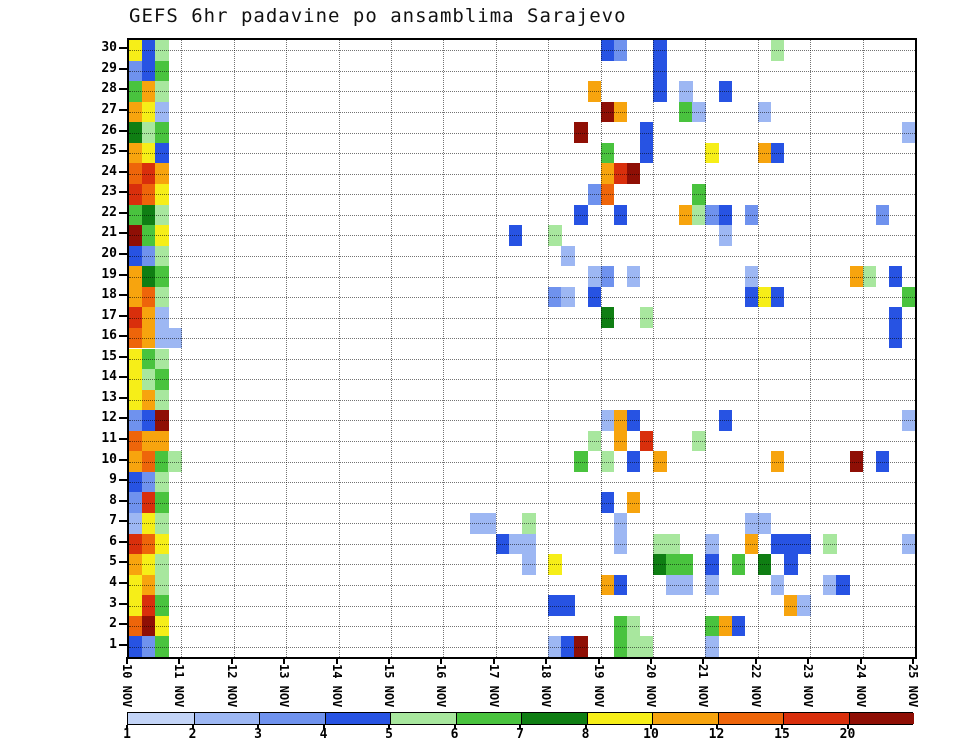 The width and height of the screenshot is (960, 742). I want to click on y-tick-label: 25, so click(109, 151).